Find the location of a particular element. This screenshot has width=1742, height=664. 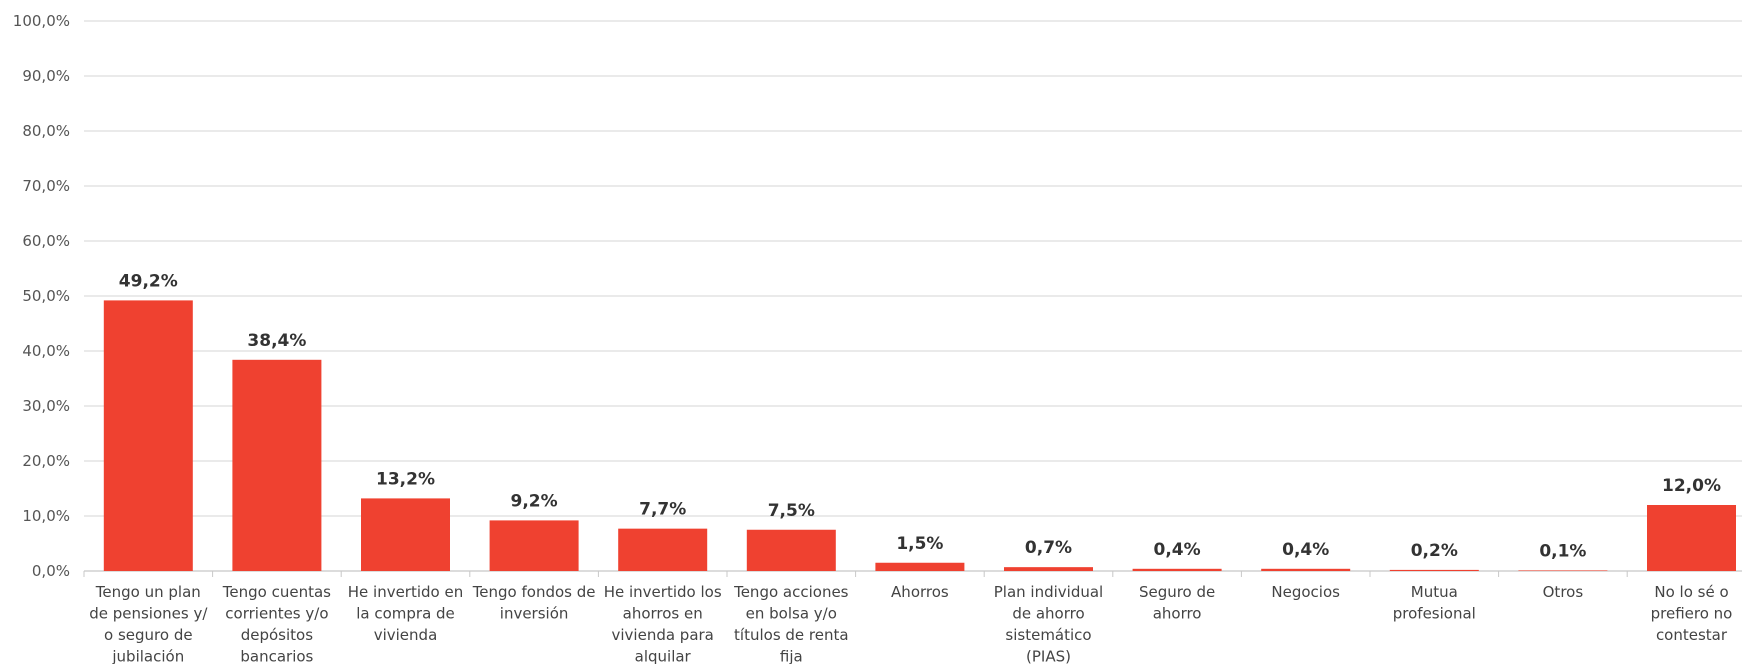

x-category-label: He invertido en la compra de vivienda is located at coordinates (405, 613).